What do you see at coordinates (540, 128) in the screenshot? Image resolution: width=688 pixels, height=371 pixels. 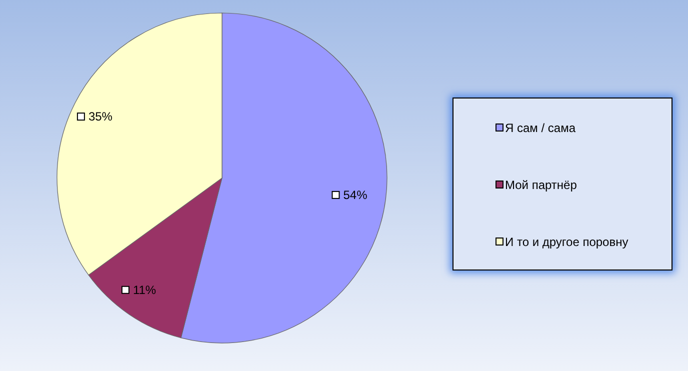 I see `slice-label: Я сам / сама` at bounding box center [540, 128].